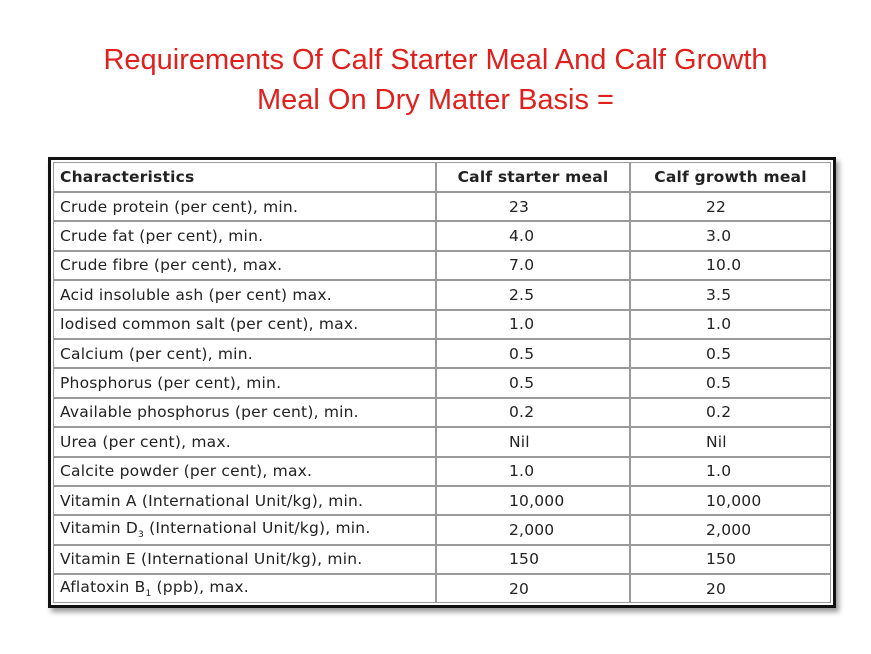 This screenshot has width=871, height=654. I want to click on table-cell: Vitamin D3 (International Unit/kg), min., so click(244, 530).